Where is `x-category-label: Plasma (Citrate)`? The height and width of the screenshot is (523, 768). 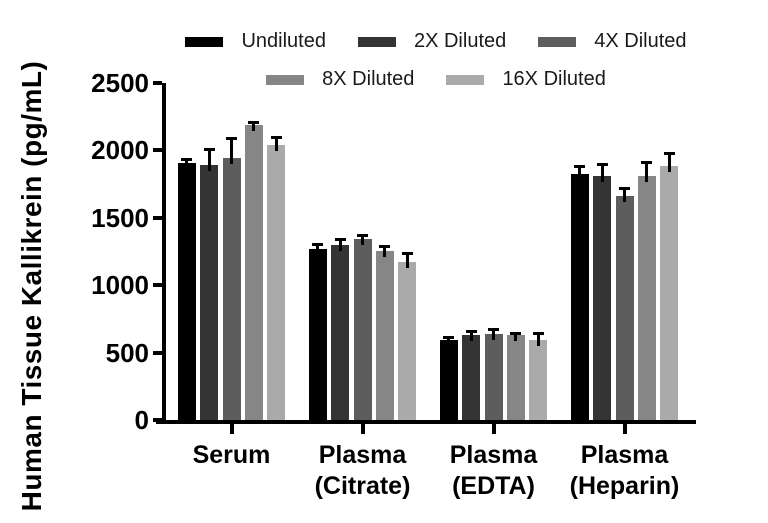
x-category-label: Plasma (Citrate) is located at coordinates (362, 470).